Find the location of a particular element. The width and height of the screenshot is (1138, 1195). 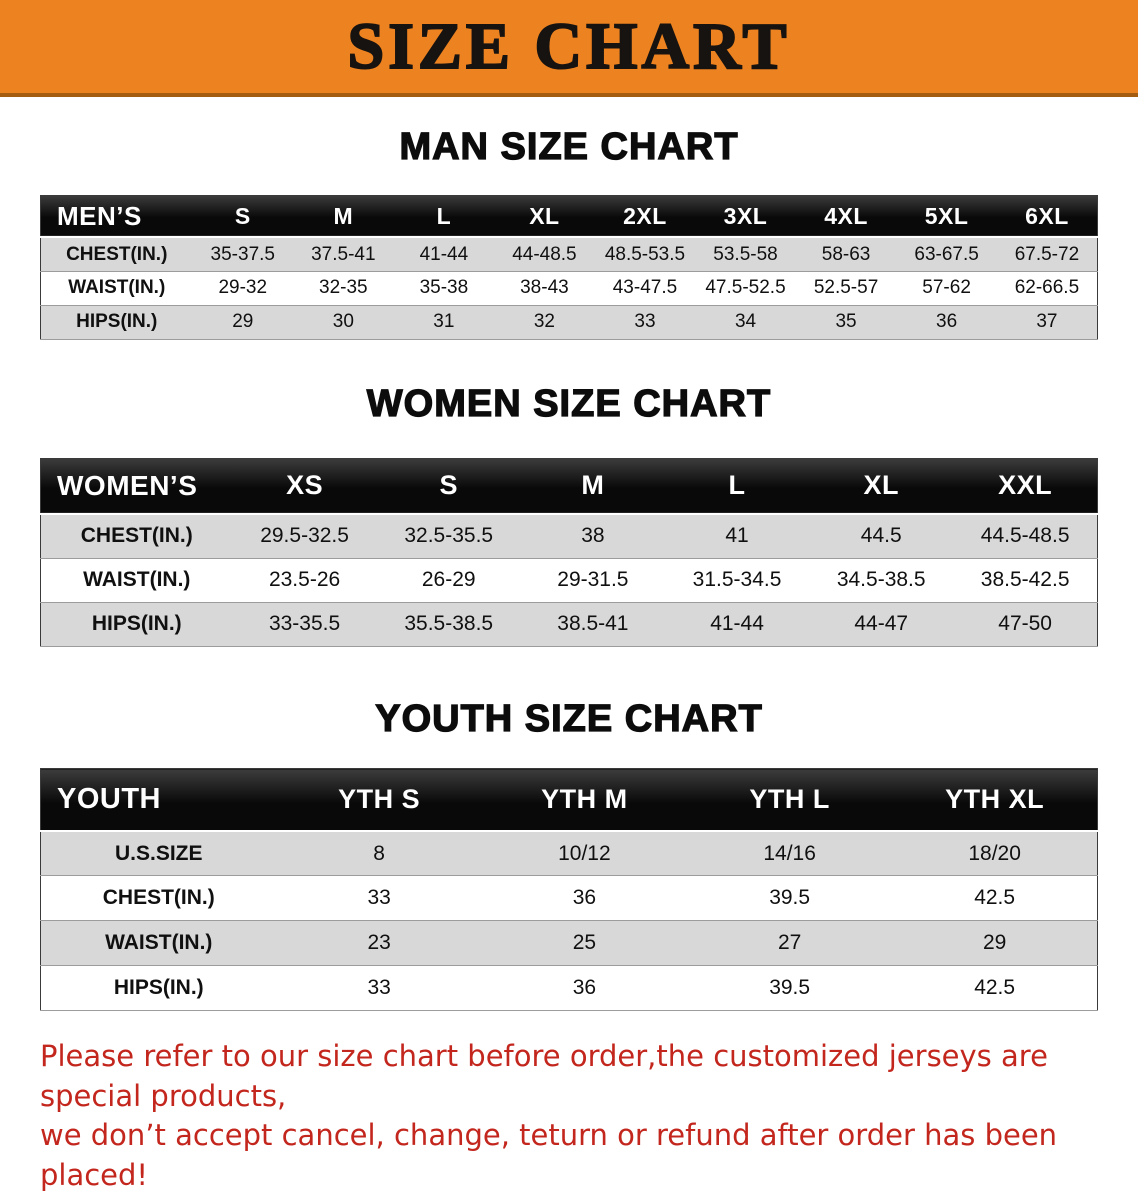

size-value-cell: 34 is located at coordinates (745, 322).